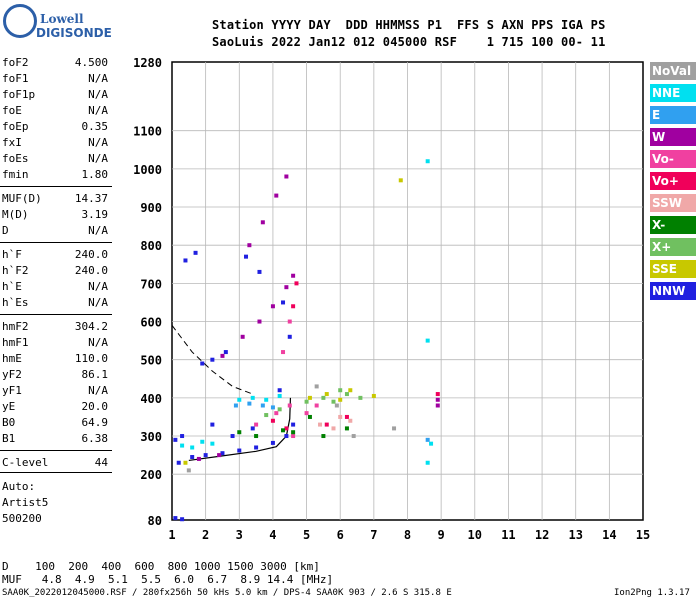 Image resolution: width=700 pixels, height=600 pixels. Describe the element at coordinates (95, 438) in the screenshot. I see `param-value: 6.38` at that location.